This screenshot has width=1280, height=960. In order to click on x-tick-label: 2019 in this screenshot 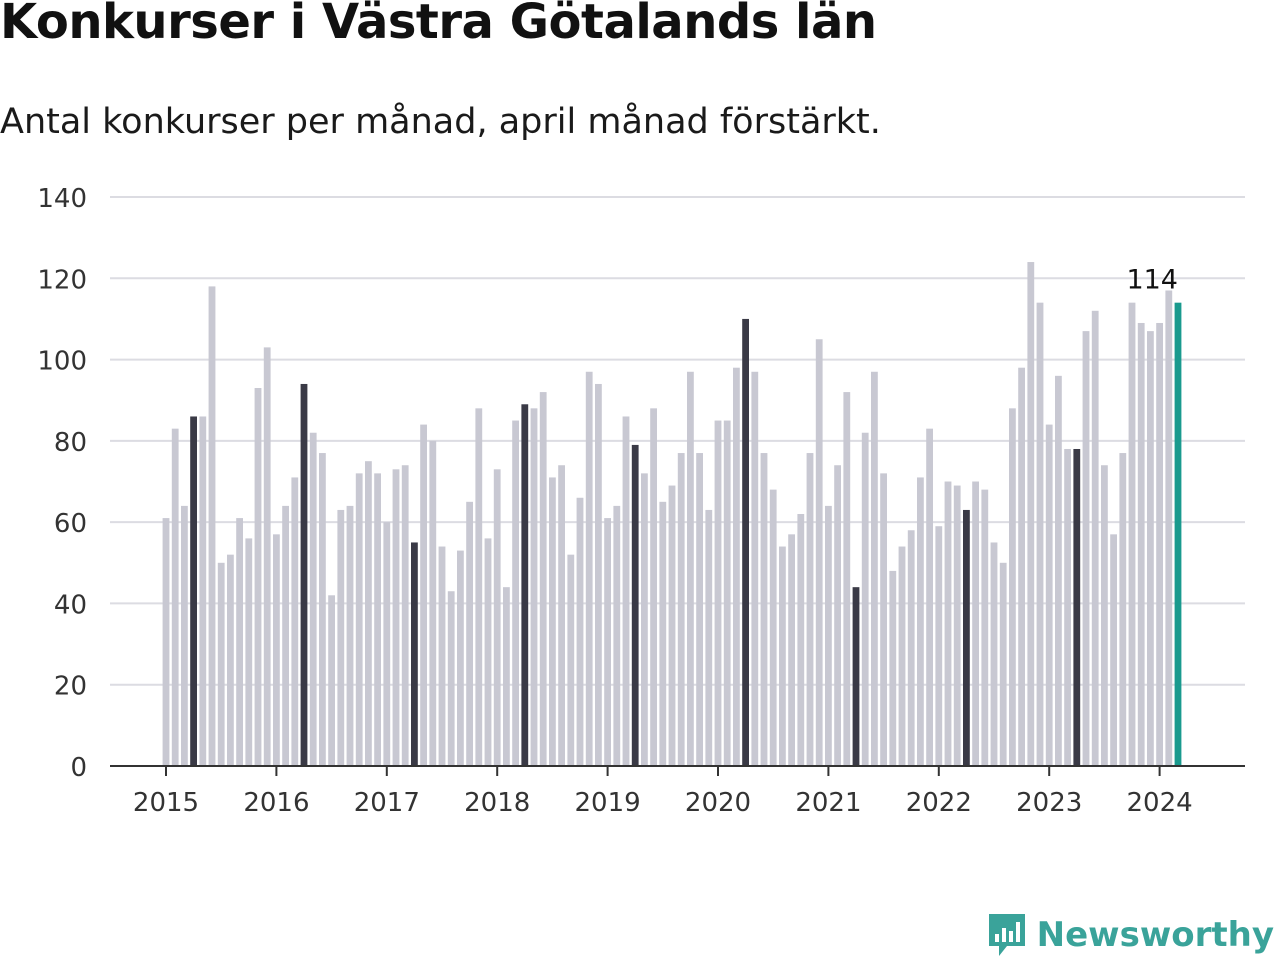, I will do `click(608, 803)`.